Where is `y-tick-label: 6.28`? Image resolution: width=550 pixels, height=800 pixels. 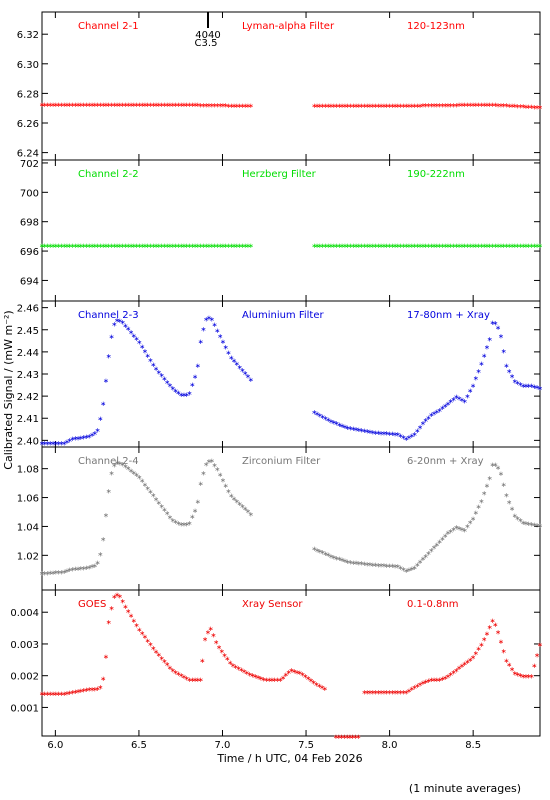 y-tick-label: 6.28 is located at coordinates (28, 94).